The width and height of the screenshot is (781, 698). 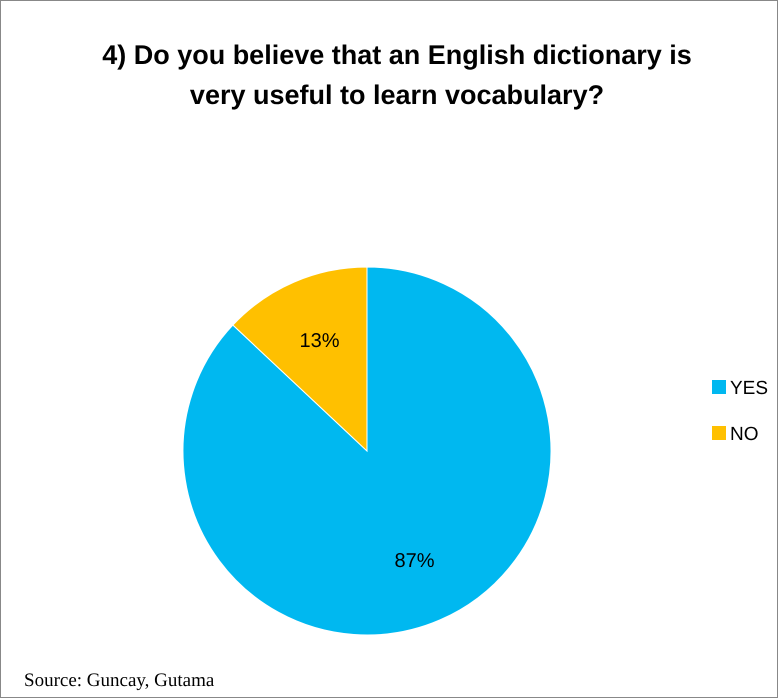 I want to click on source-note: Source: Guncay, Gutama, so click(x=119, y=680).